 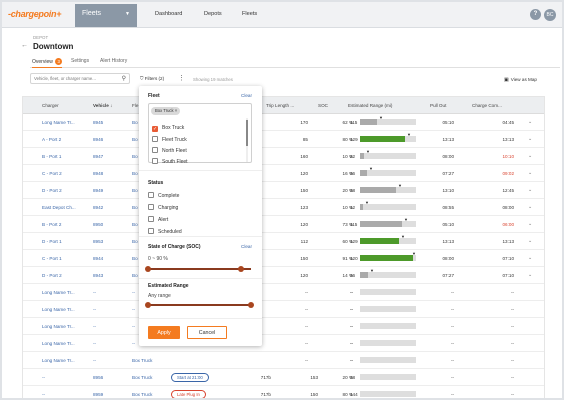 What do you see at coordinates (283, 241) in the screenshot?
I see `table-row: D - Port 1 8953 Bo 112 60 % 129 ▼ 13:13 13:13 ⌄` at bounding box center [283, 241].